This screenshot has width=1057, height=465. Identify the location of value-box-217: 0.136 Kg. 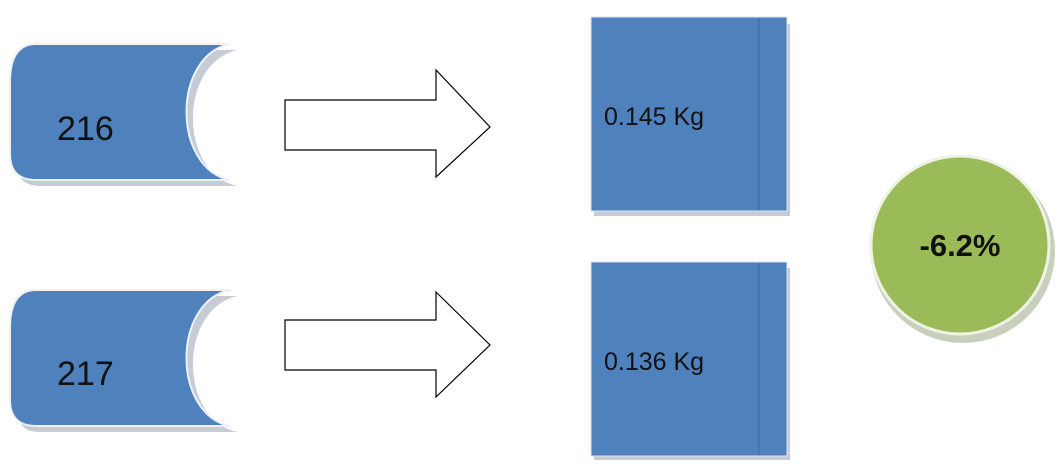
(690, 360).